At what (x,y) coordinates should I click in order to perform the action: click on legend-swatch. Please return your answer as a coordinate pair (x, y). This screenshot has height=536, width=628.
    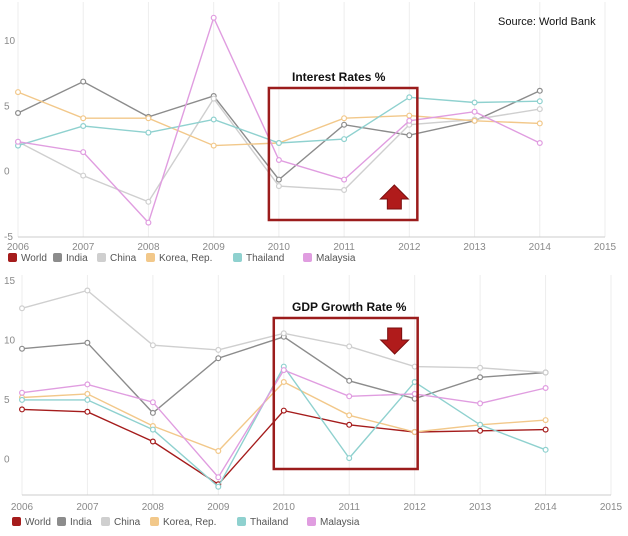
    Looking at the image, I should click on (154, 521).